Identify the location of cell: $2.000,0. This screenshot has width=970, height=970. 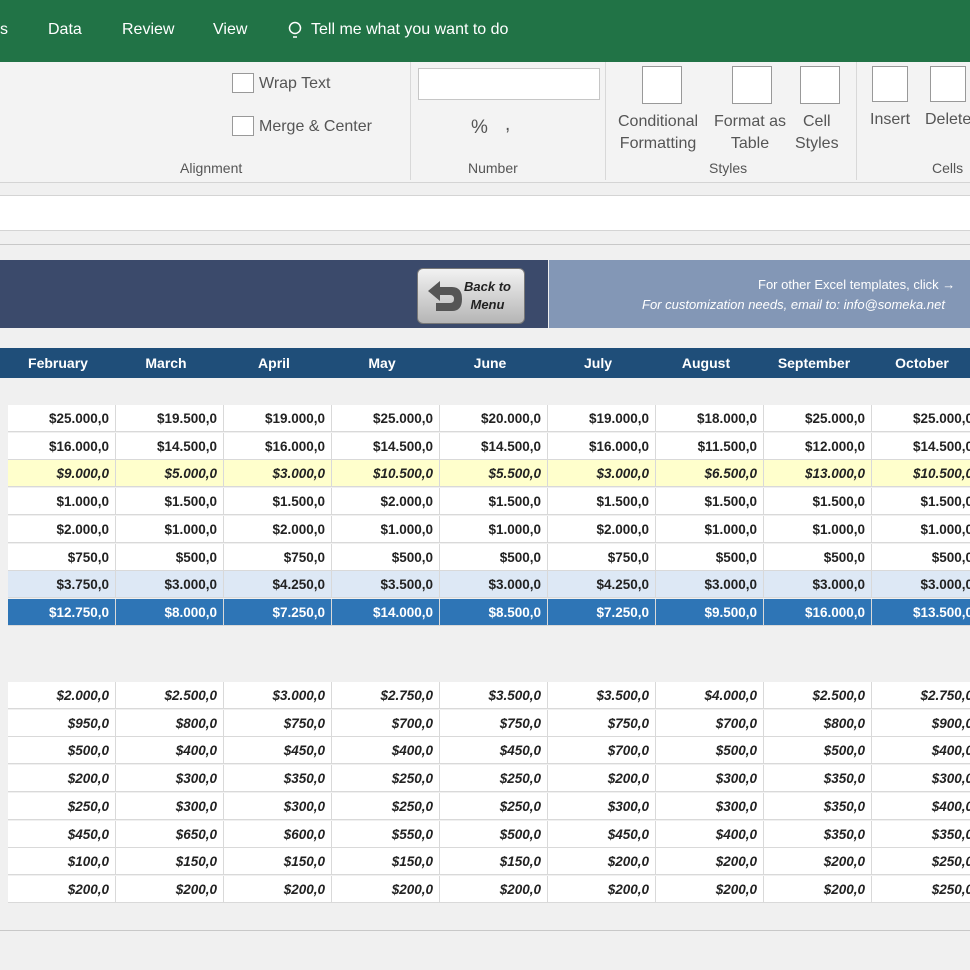
(62, 529).